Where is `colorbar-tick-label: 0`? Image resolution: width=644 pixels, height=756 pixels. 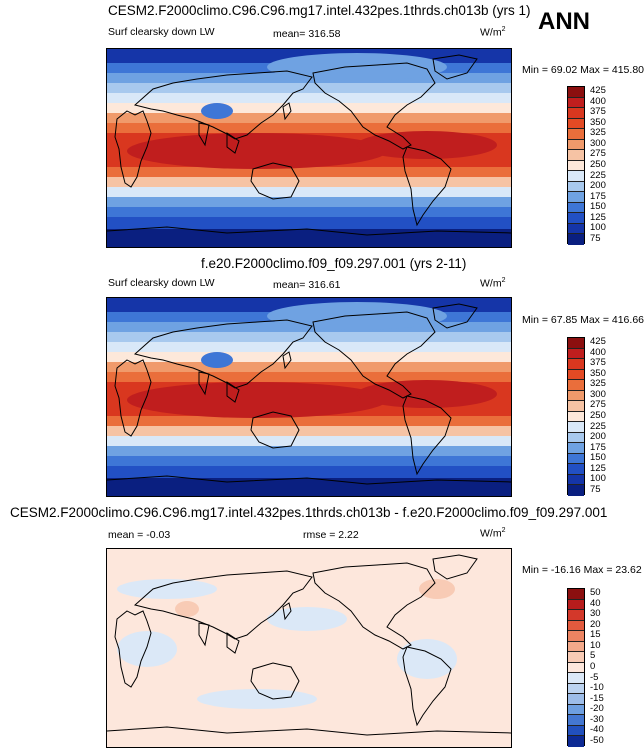 colorbar-tick-label: 0 is located at coordinates (593, 666).